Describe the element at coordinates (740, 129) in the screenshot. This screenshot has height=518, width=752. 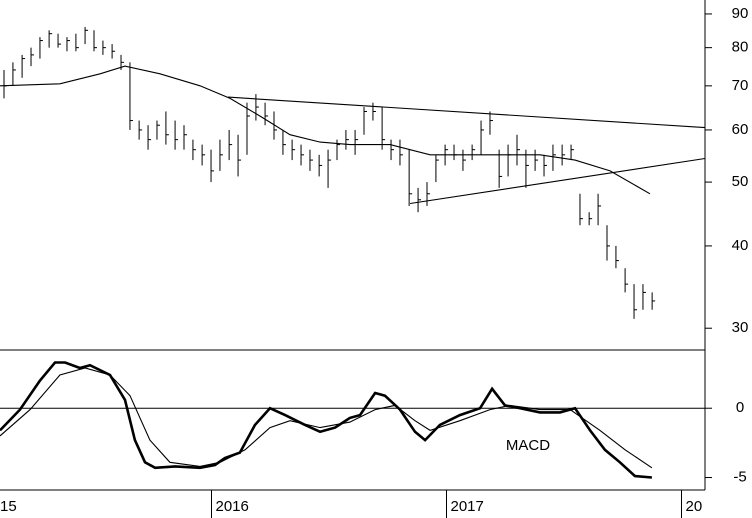
I see `y-tick-label: 60` at that location.